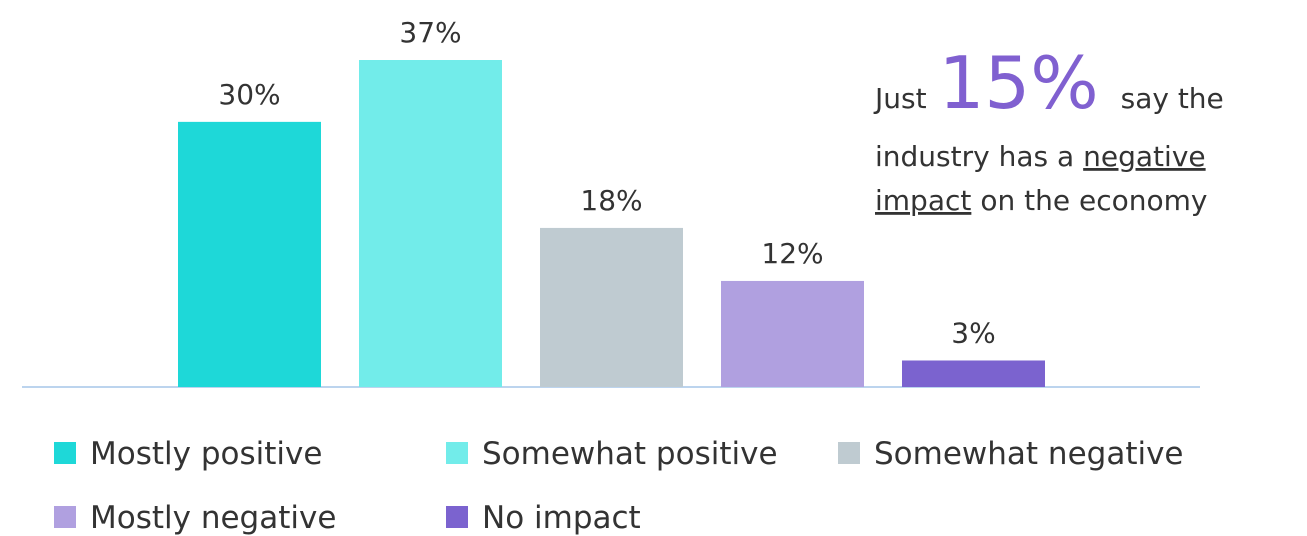 This screenshot has width=1307, height=536. I want to click on data-label: 3%, so click(973, 332).